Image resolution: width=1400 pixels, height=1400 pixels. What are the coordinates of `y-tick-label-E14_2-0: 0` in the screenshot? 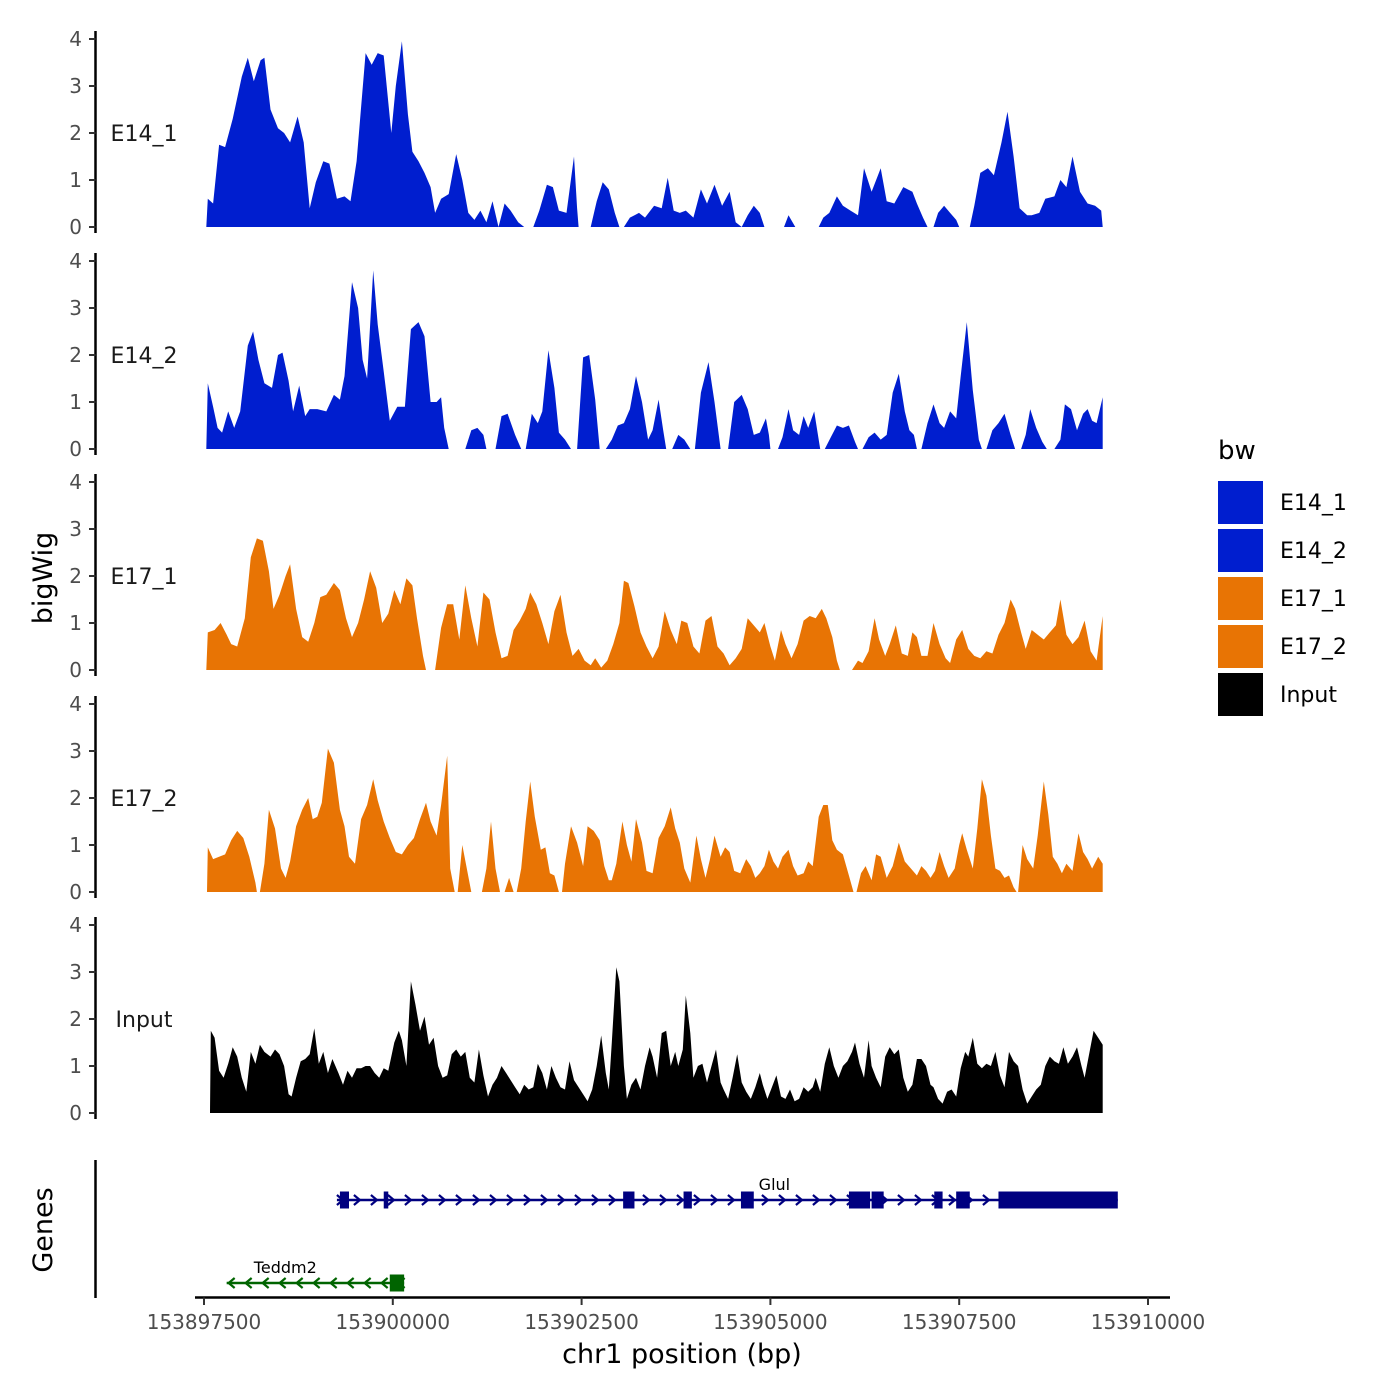 It's located at (75, 449).